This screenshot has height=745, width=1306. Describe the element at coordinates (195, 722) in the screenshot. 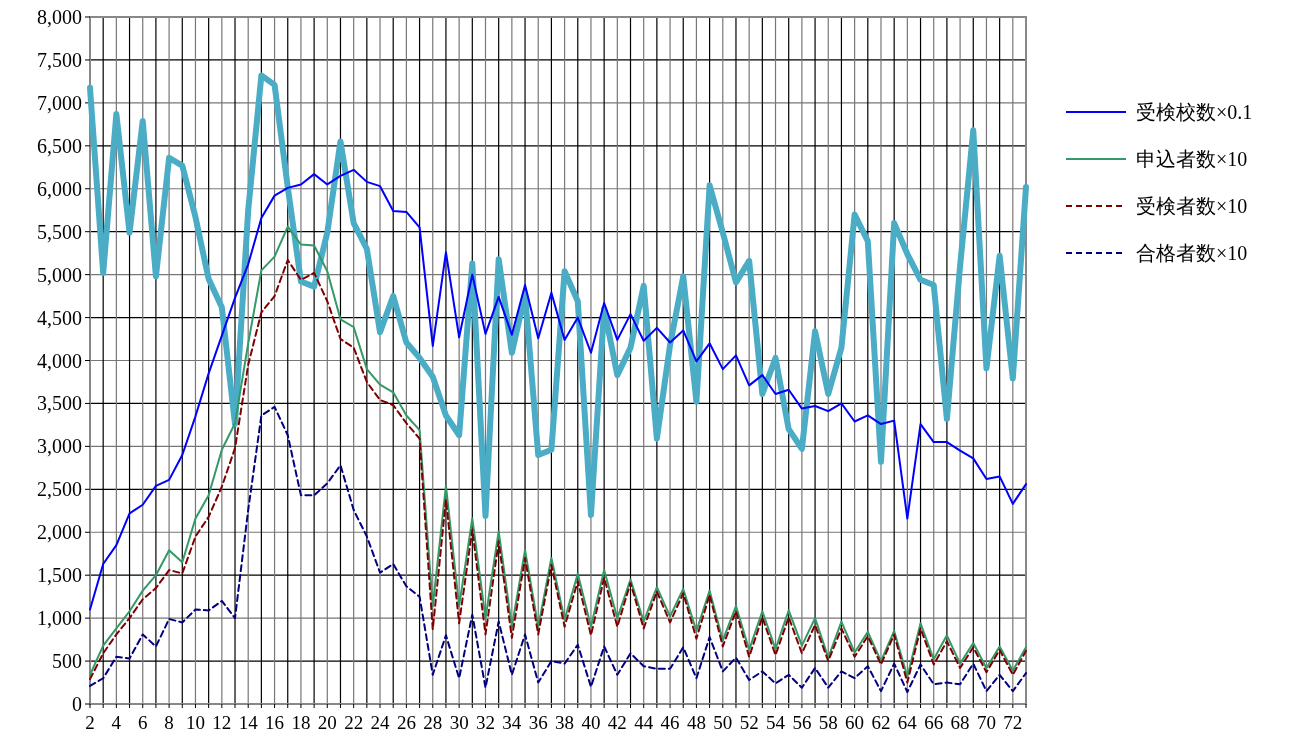

I see `x-tick-label: 10` at that location.